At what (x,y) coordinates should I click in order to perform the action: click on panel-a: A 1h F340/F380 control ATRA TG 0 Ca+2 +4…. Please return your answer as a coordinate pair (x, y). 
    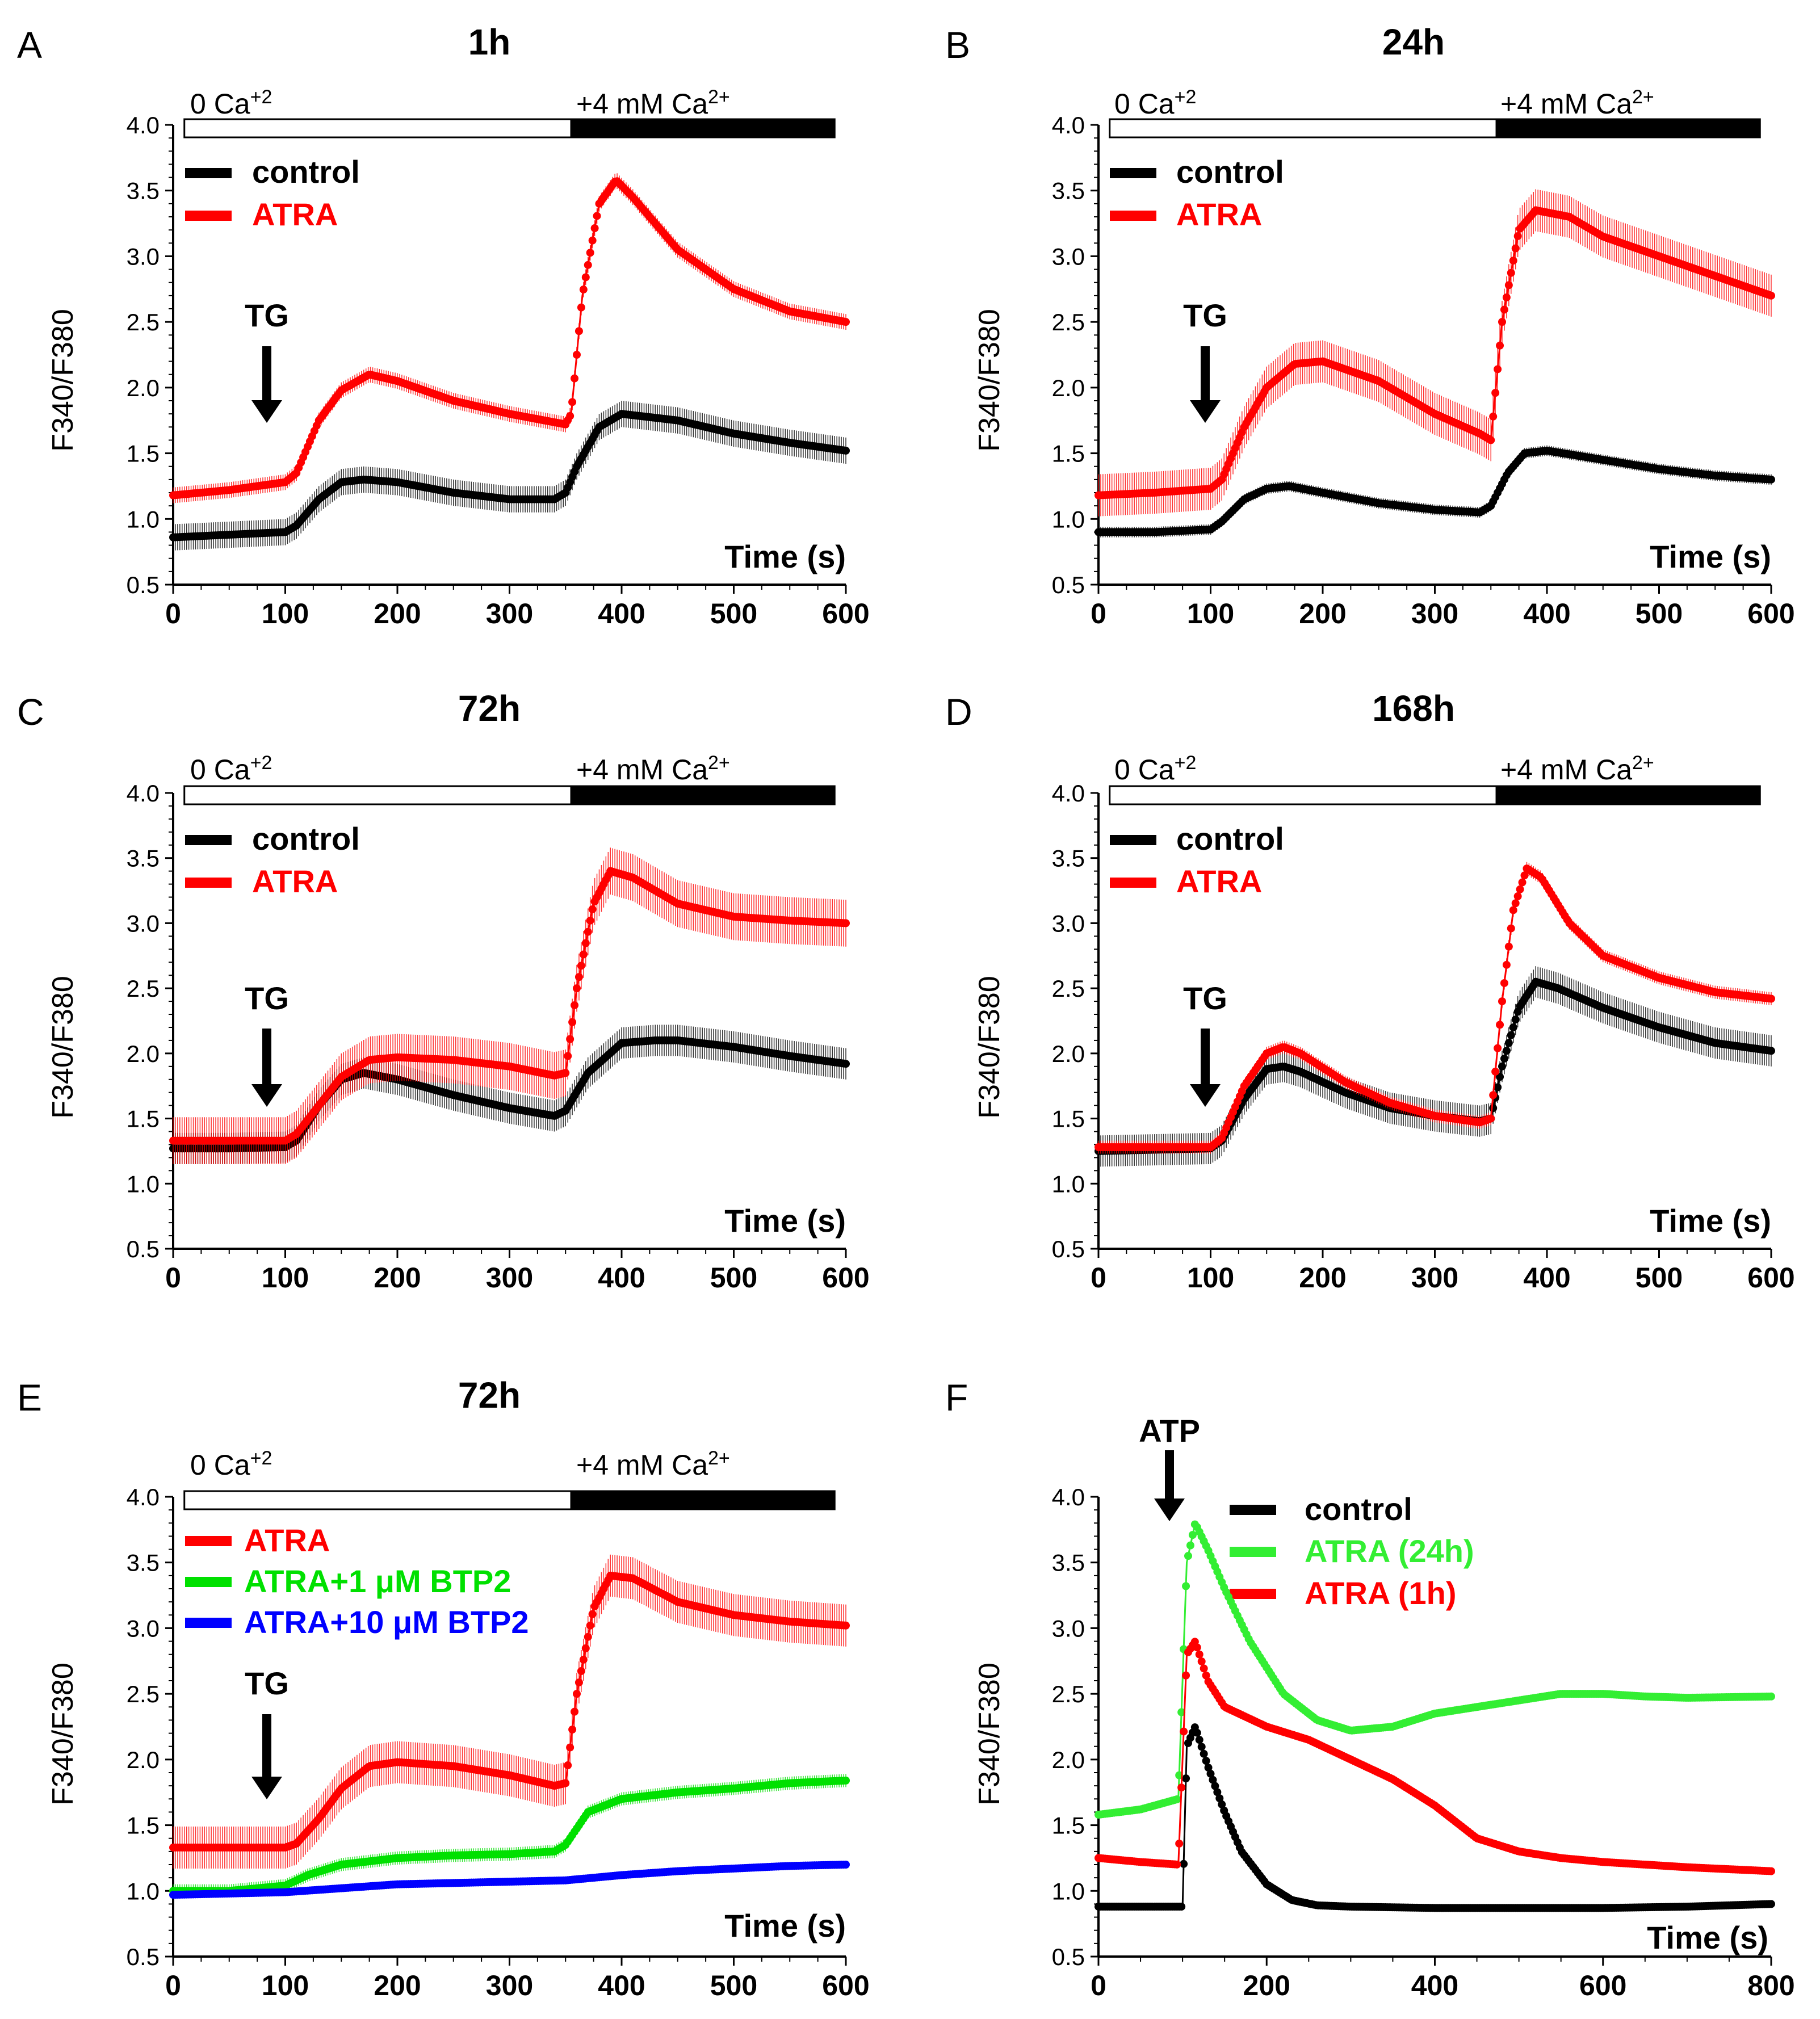
    Looking at the image, I should click on (443, 325).